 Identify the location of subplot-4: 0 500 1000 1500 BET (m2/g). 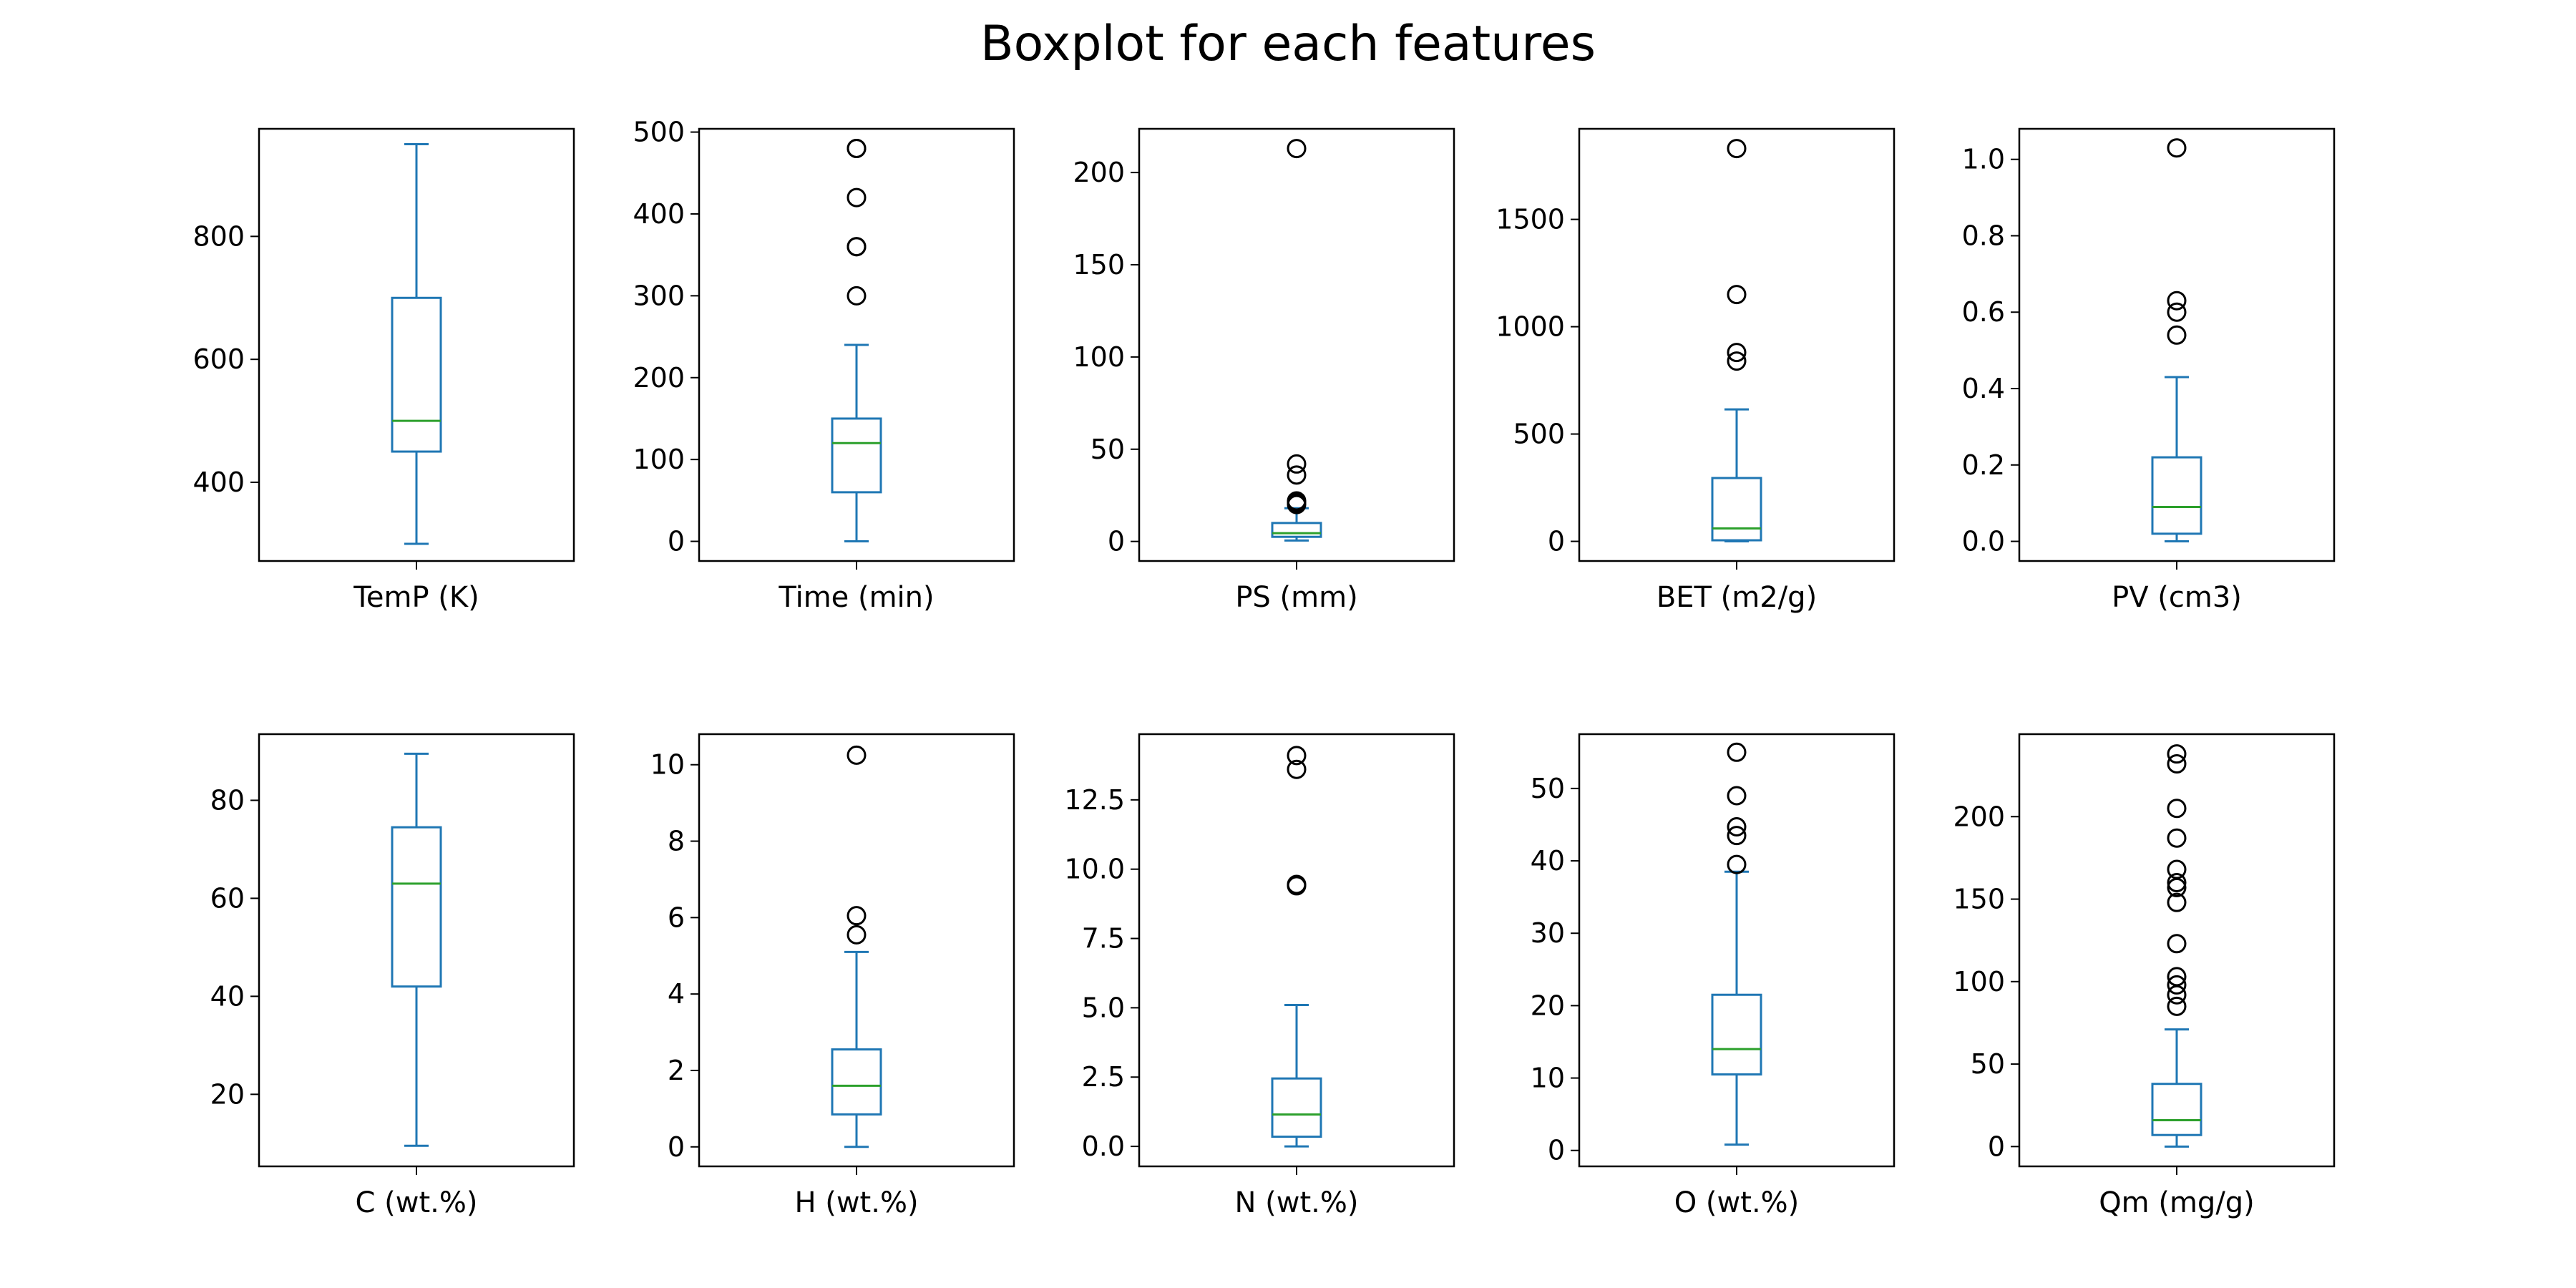
(1696, 370).